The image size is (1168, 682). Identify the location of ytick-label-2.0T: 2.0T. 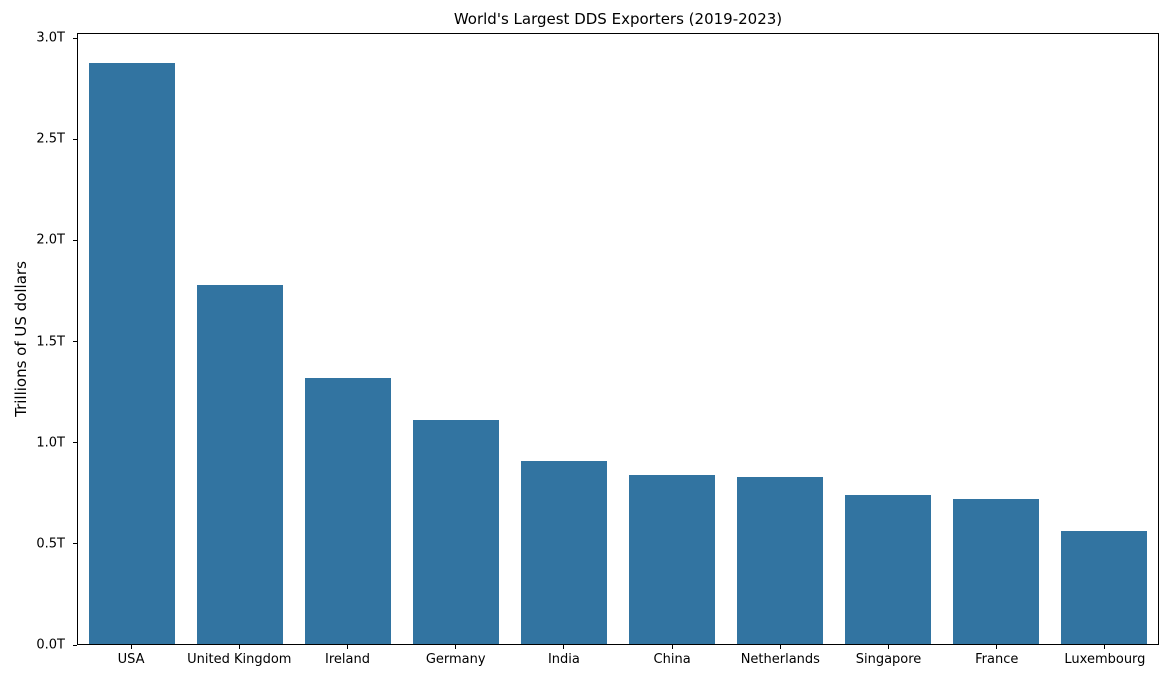
(50, 240).